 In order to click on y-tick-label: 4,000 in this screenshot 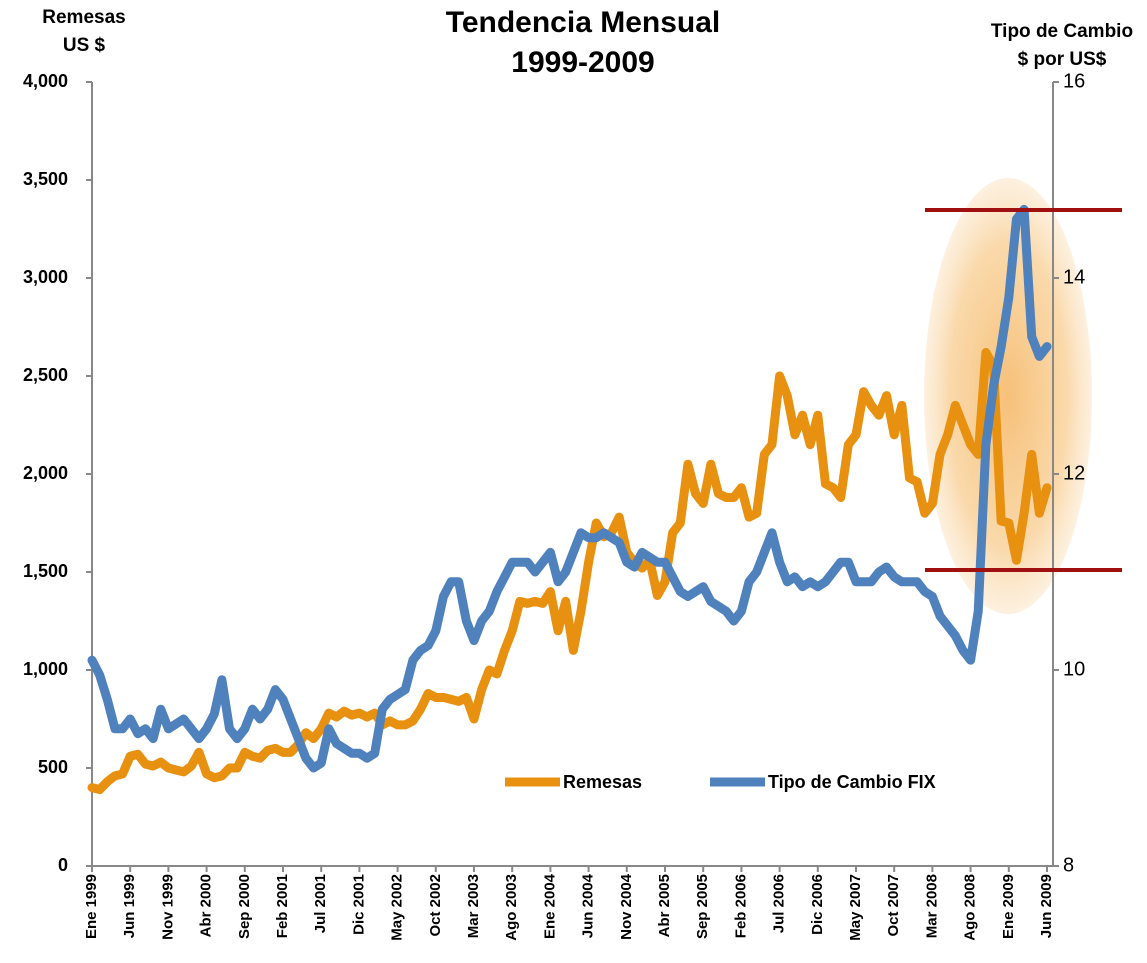, I will do `click(45, 81)`.